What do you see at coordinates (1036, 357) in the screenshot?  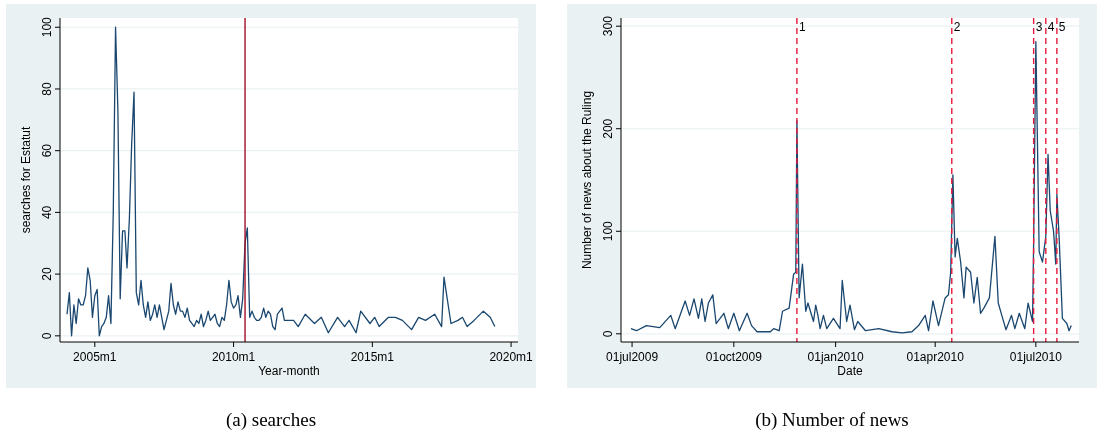 I see `x-tick-label: 01jul2010` at bounding box center [1036, 357].